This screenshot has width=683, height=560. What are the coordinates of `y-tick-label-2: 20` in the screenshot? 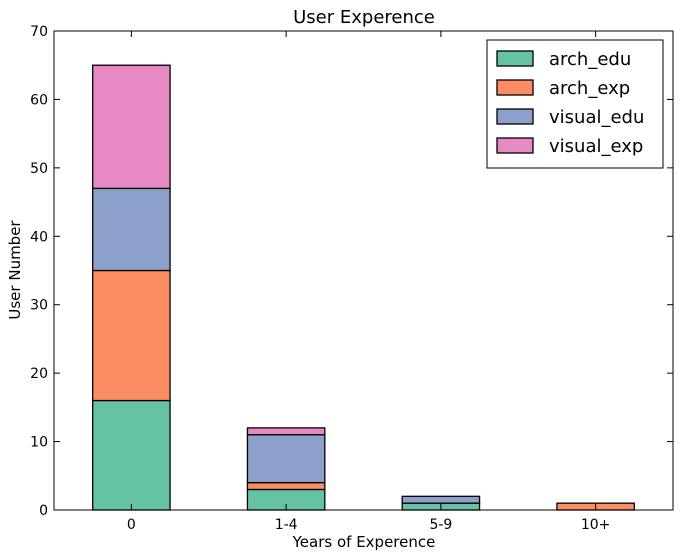 It's located at (39, 374).